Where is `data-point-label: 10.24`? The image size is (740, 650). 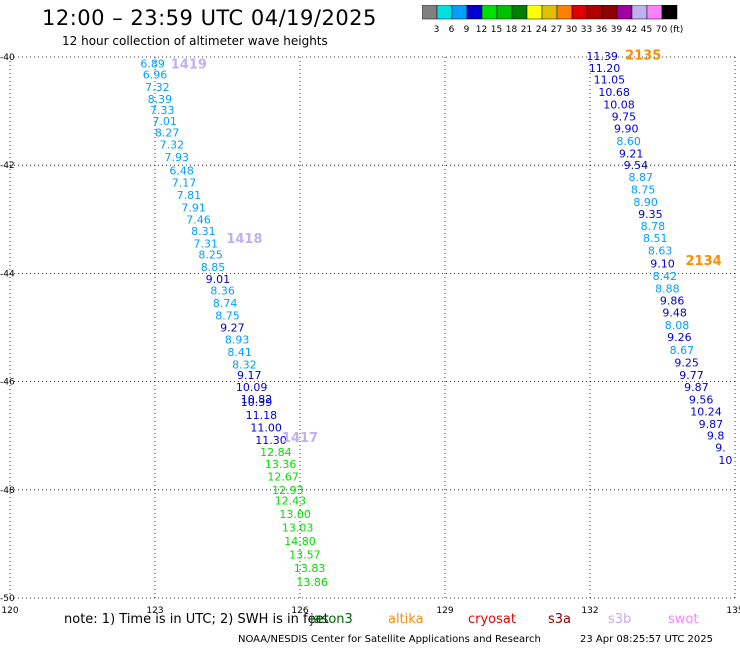 data-point-label: 10.24 is located at coordinates (706, 411).